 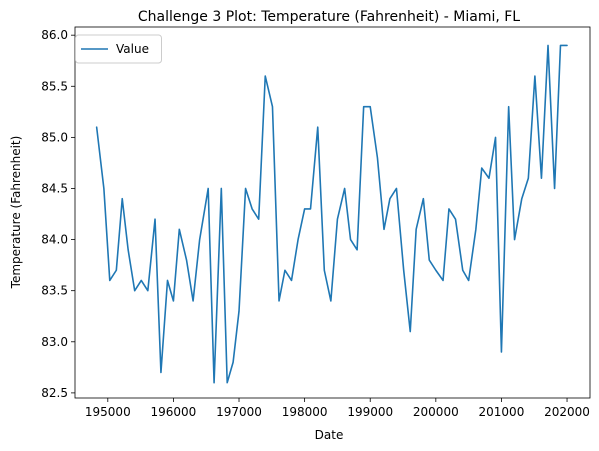 I want to click on y-tick-label: 83.5, so click(x=54, y=291).